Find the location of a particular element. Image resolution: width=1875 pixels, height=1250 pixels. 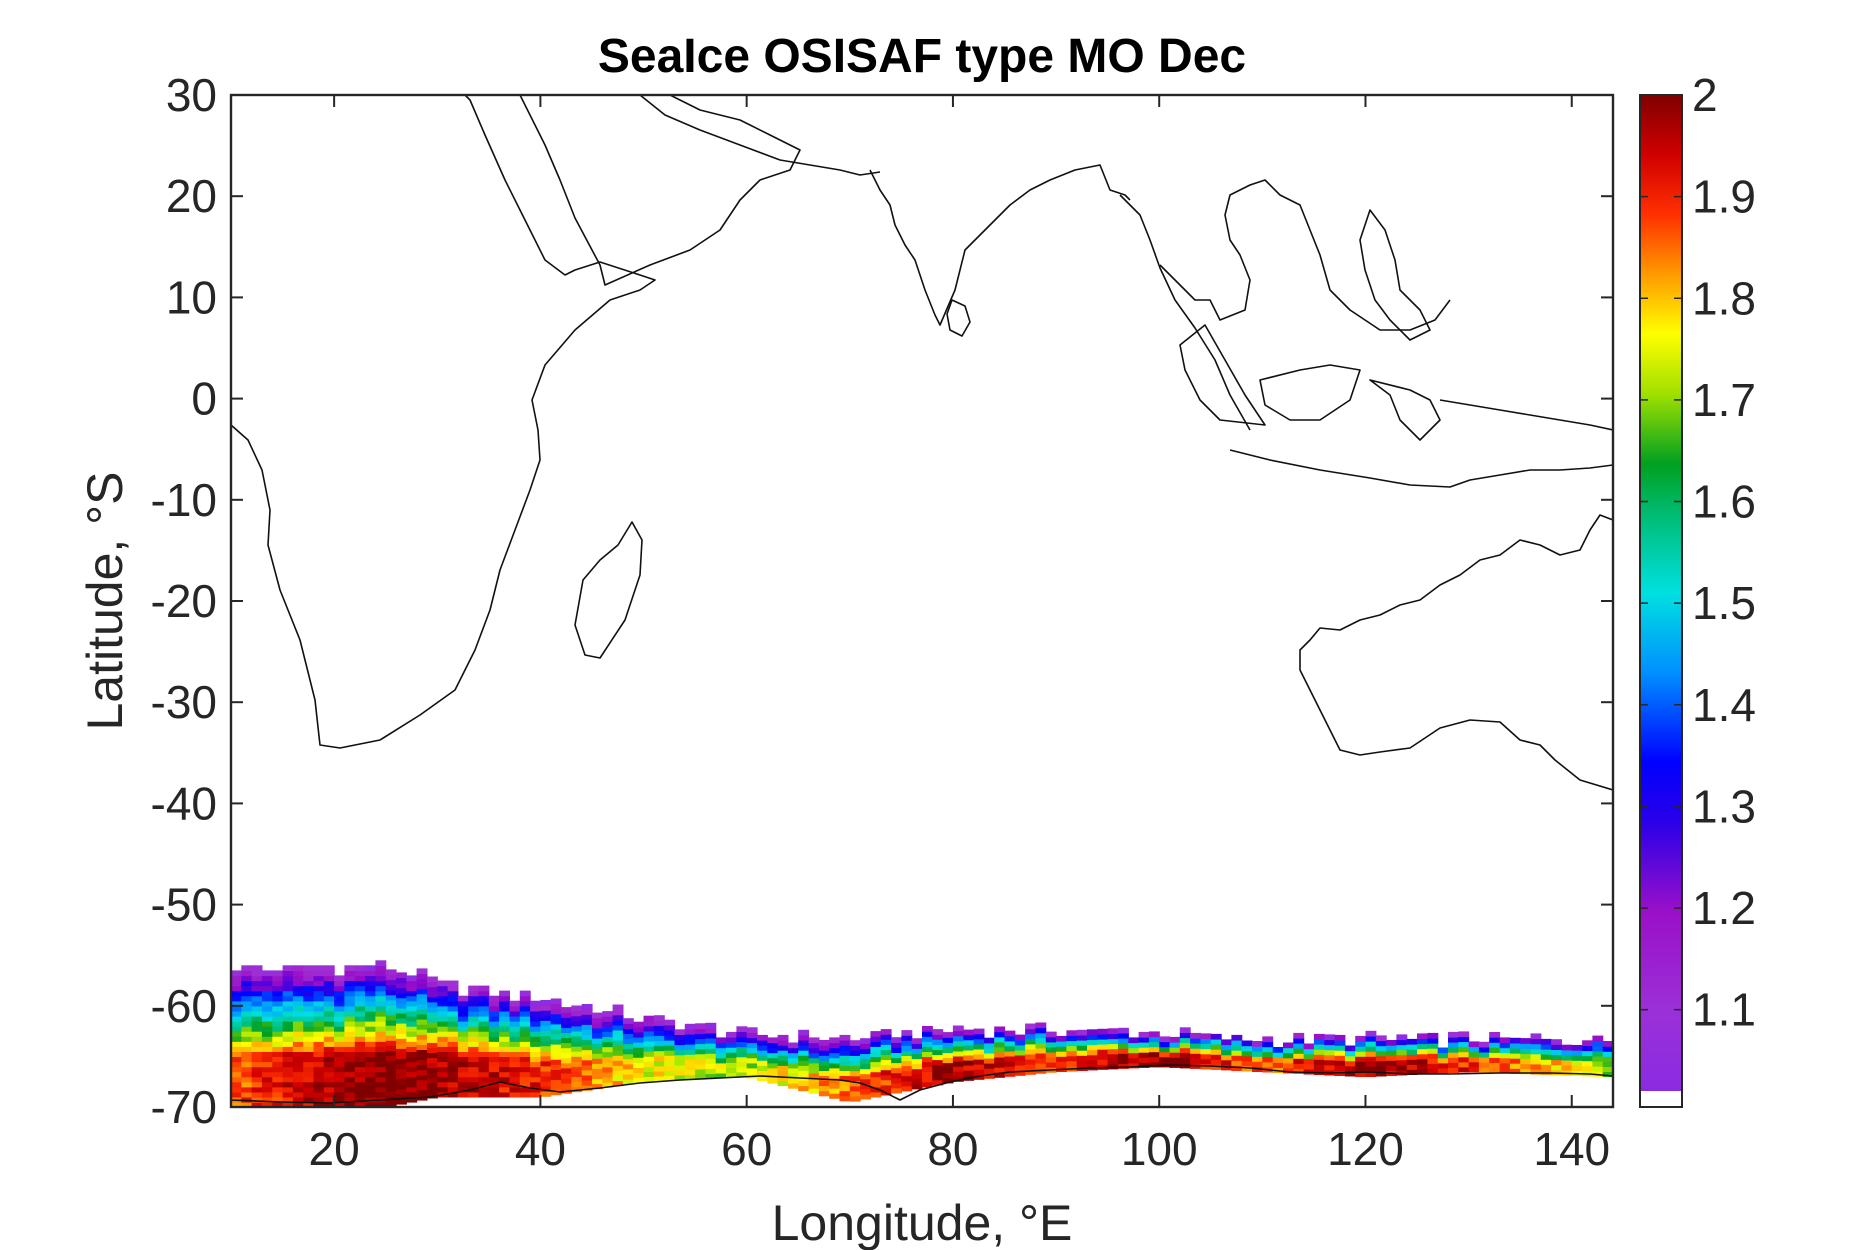

colorbar-gradient is located at coordinates (1661, 593).